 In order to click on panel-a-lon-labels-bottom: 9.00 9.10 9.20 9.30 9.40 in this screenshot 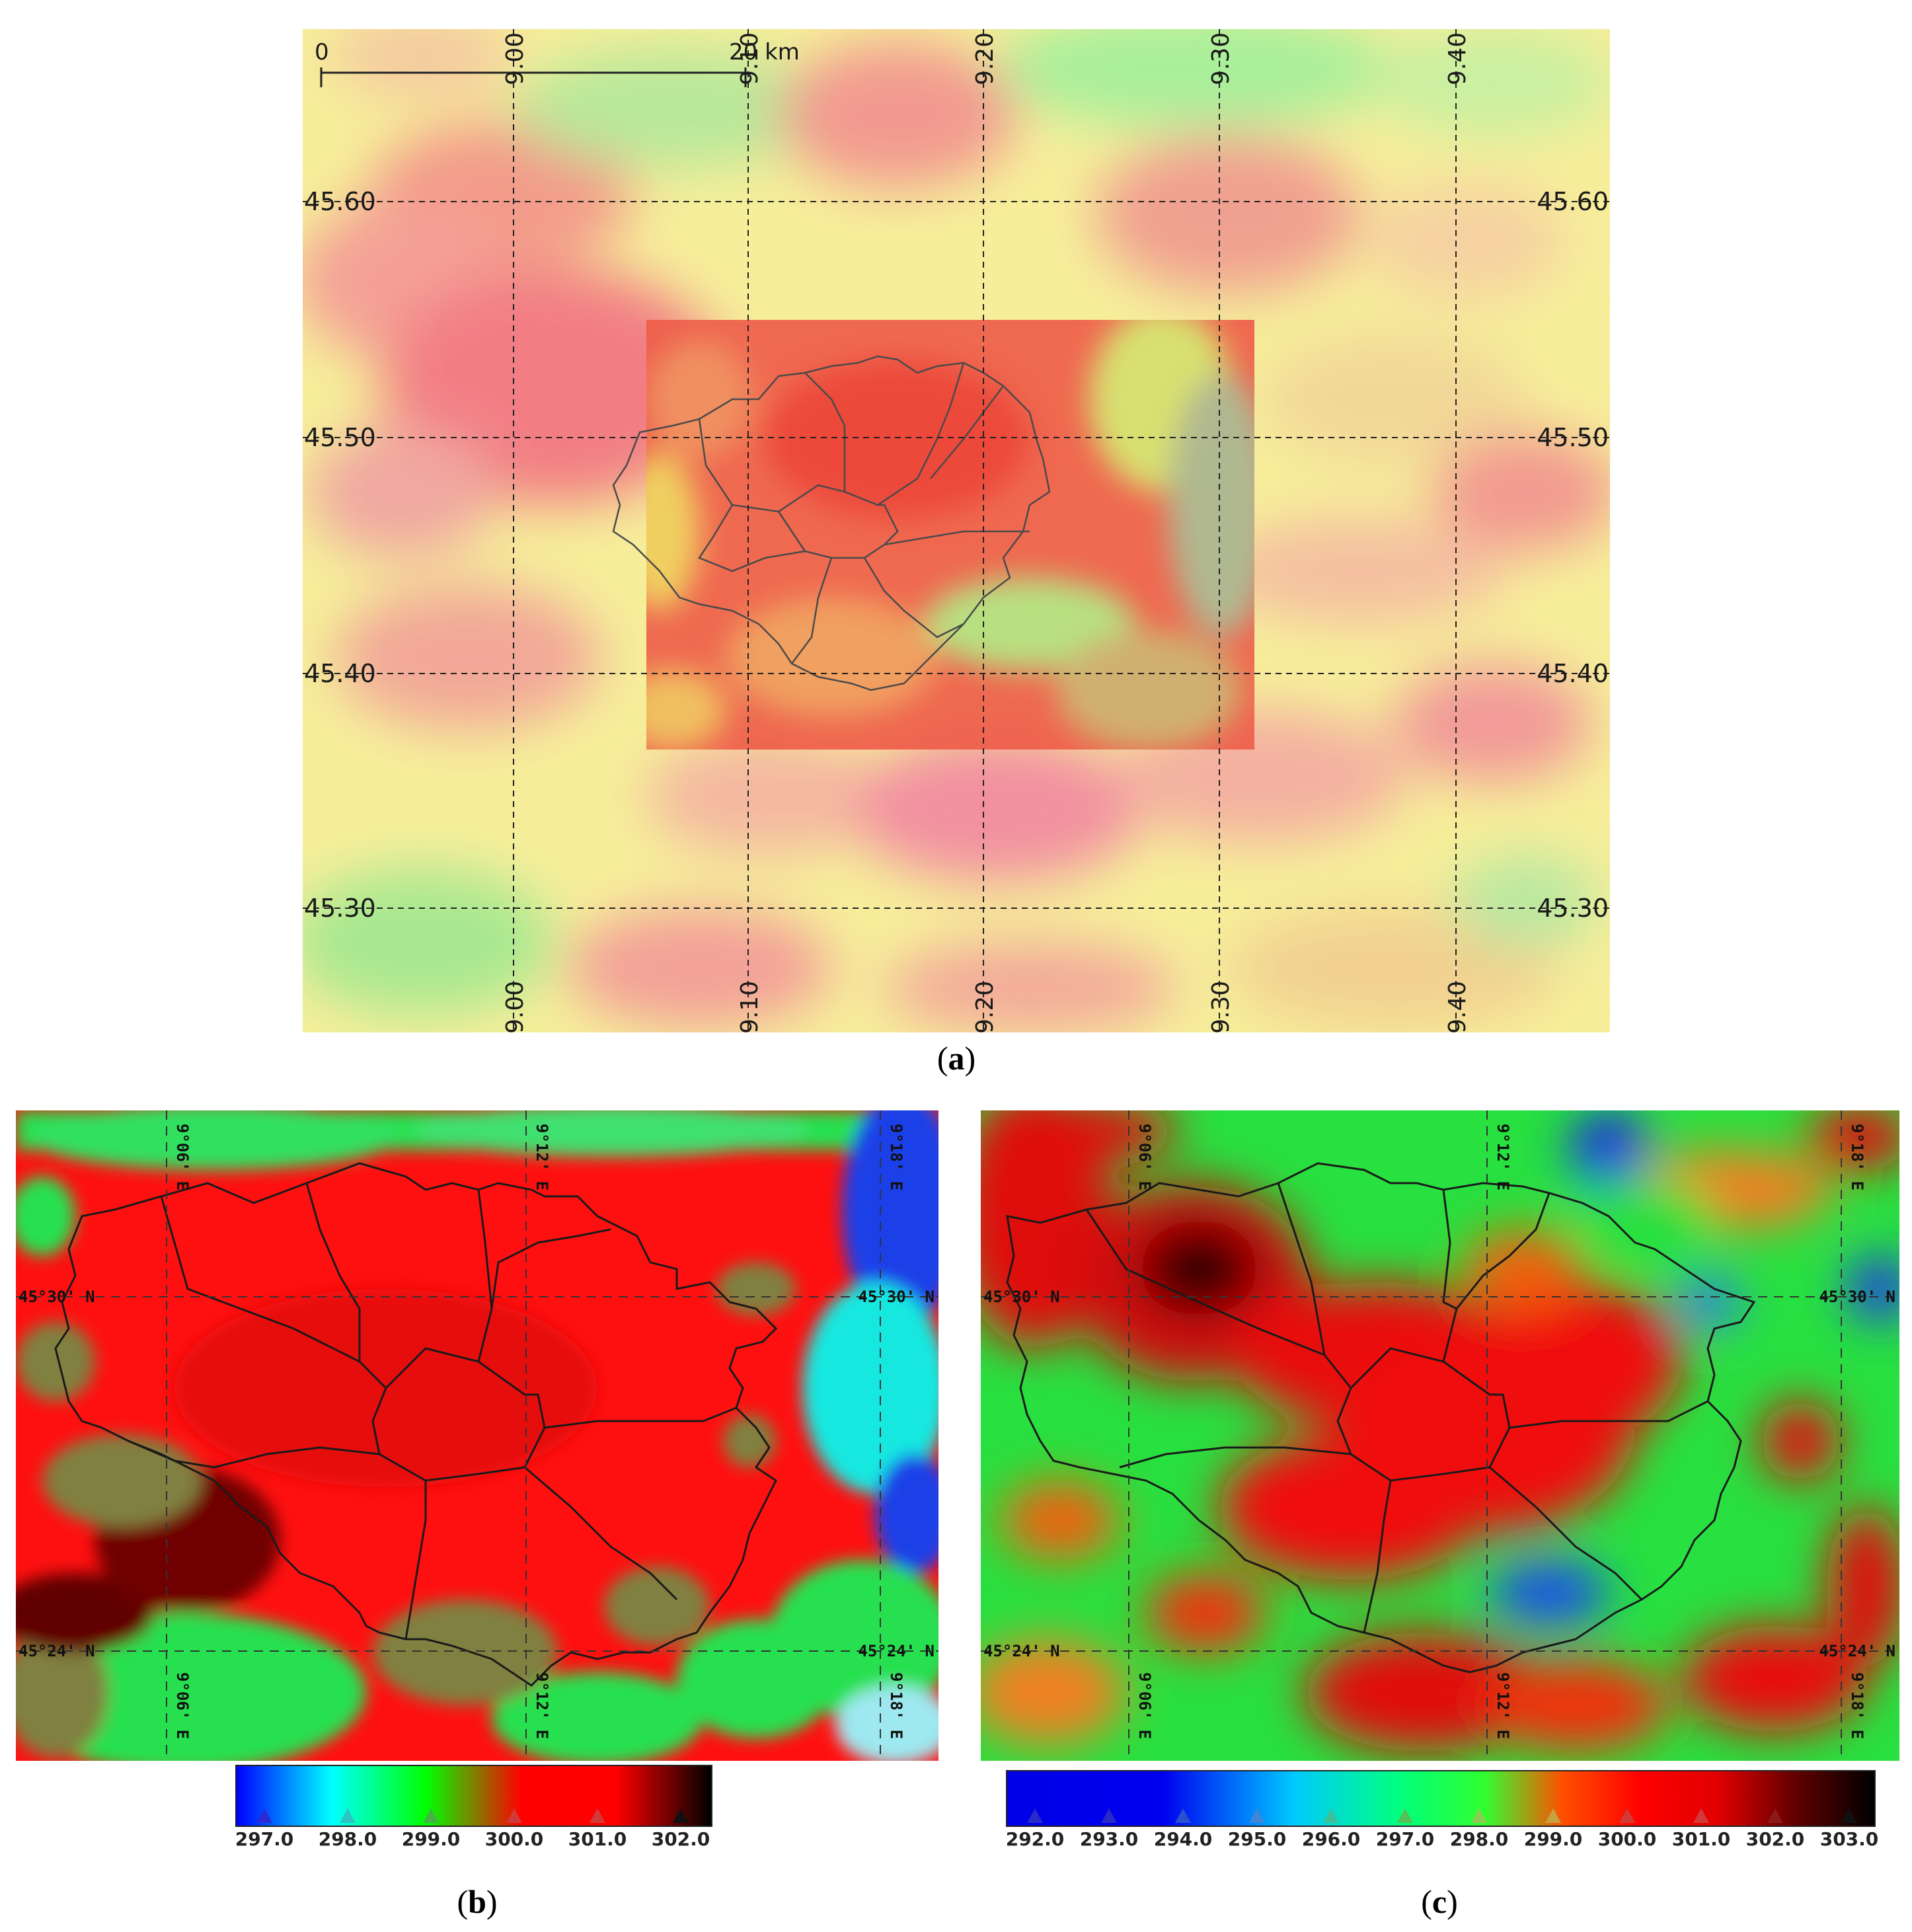, I will do `click(987, 1006)`.